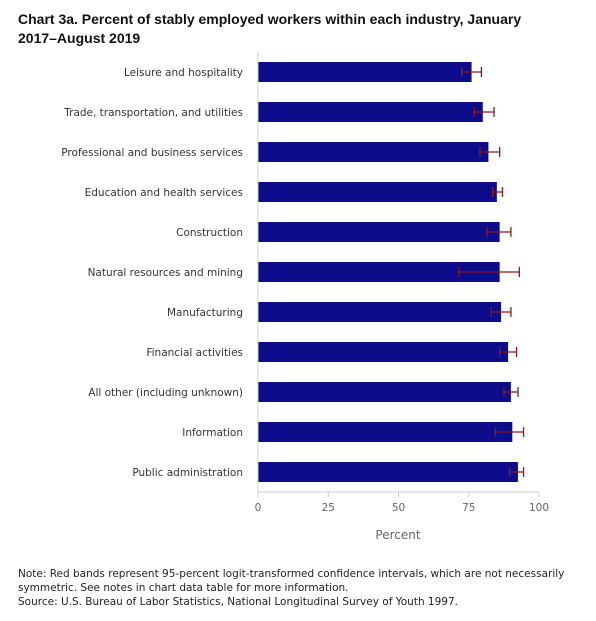  Describe the element at coordinates (398, 508) in the screenshot. I see `x-tick-label: 50` at that location.